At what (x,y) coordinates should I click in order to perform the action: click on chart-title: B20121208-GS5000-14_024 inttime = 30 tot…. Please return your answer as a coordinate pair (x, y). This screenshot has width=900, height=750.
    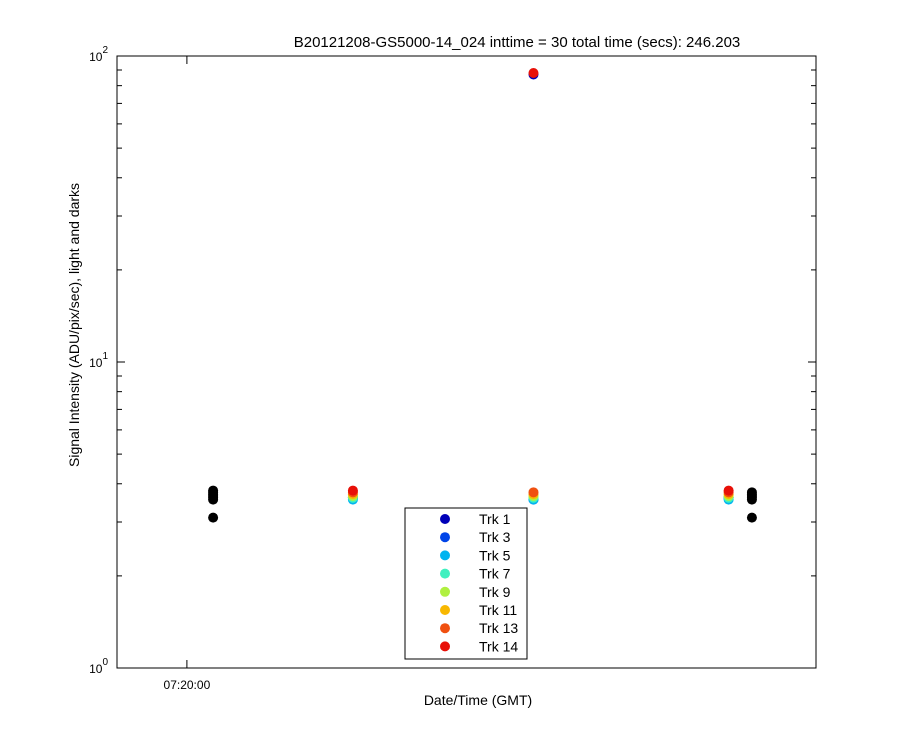
    Looking at the image, I should click on (517, 42).